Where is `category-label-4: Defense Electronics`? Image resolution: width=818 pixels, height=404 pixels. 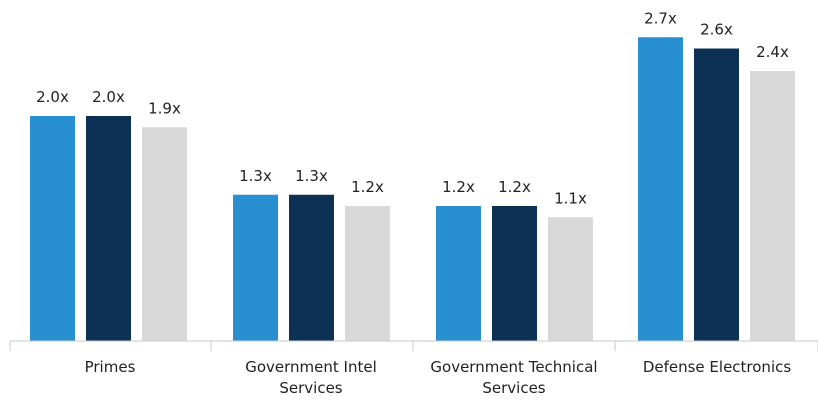
category-label-4: Defense Electronics is located at coordinates (717, 367).